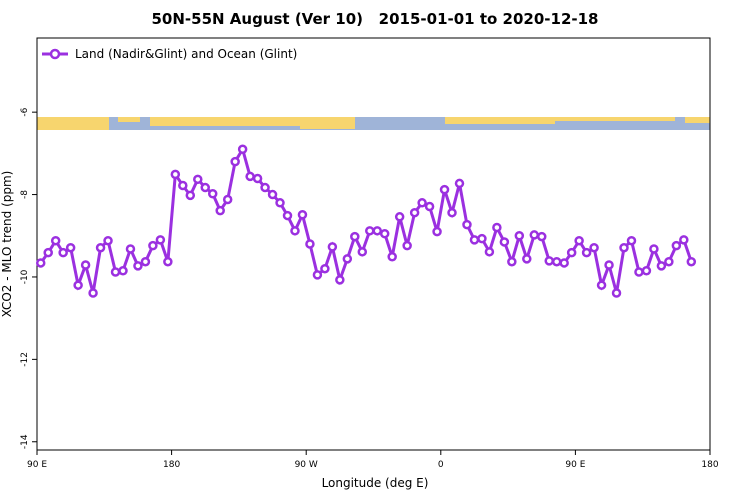  I want to click on x-tick-label: 0, so click(441, 465).